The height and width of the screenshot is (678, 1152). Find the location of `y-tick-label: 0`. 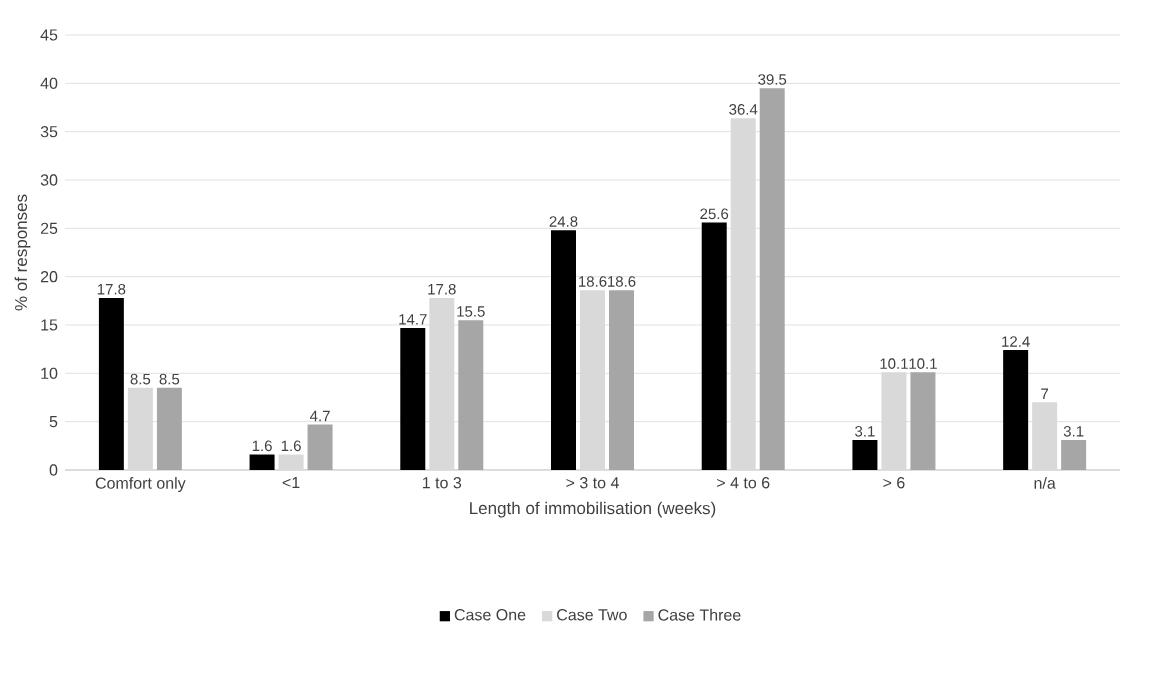

y-tick-label: 0 is located at coordinates (53, 470).